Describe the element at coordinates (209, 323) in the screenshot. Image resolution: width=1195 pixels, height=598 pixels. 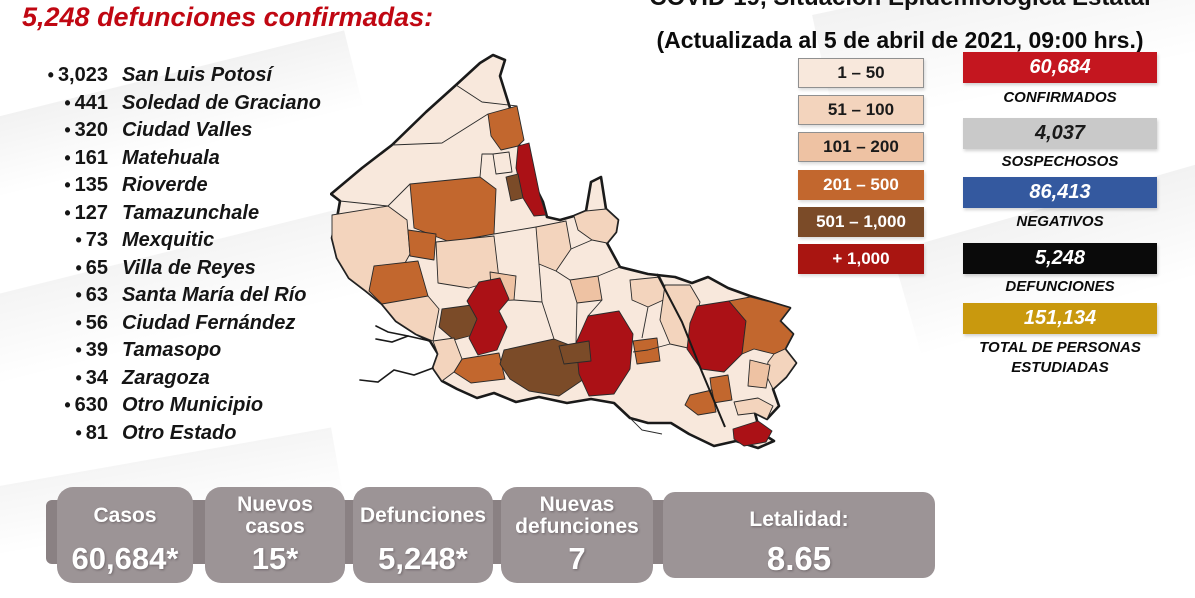
I see `municipality-name: Ciudad Fernández` at that location.